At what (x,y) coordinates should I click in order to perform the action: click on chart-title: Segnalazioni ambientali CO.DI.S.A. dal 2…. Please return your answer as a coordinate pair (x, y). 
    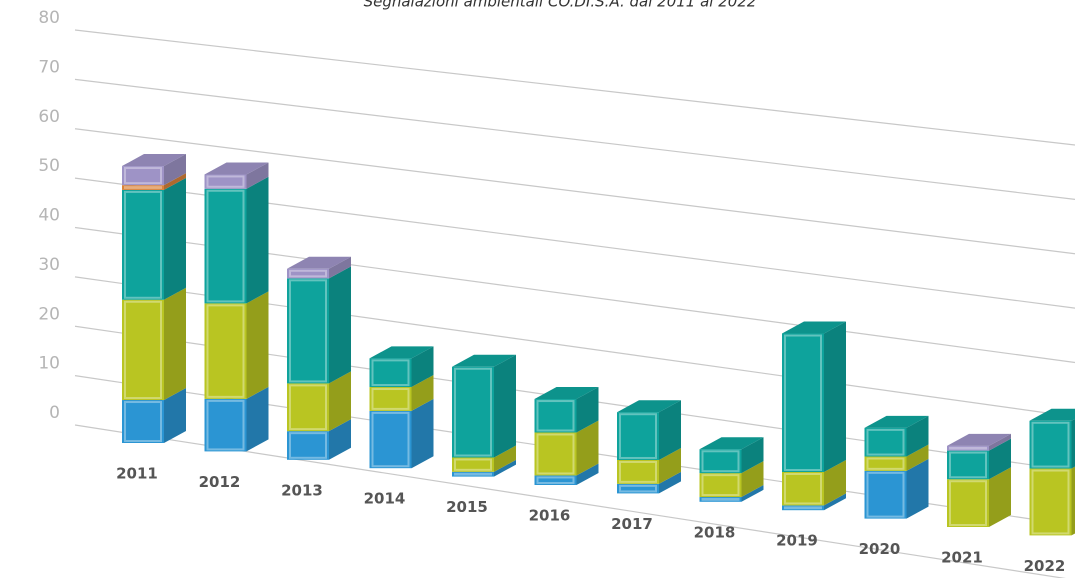
    Looking at the image, I should click on (560, 5).